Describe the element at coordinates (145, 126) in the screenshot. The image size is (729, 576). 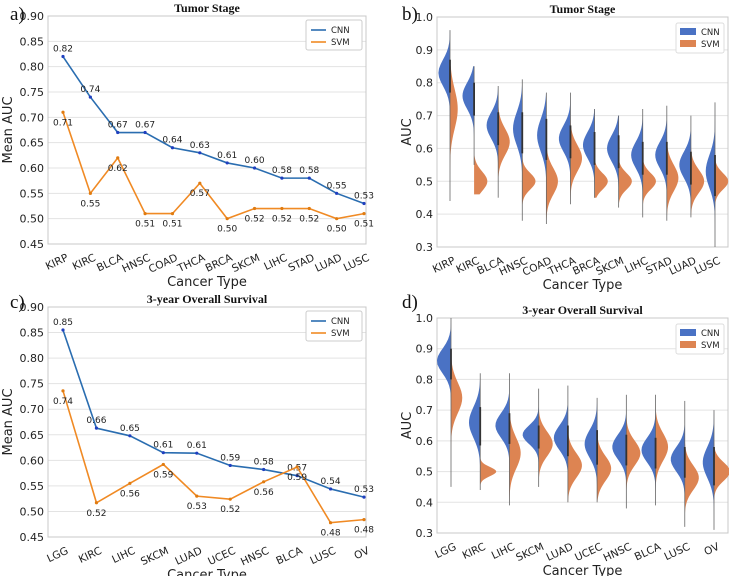
I see `data-label: 0.67` at that location.